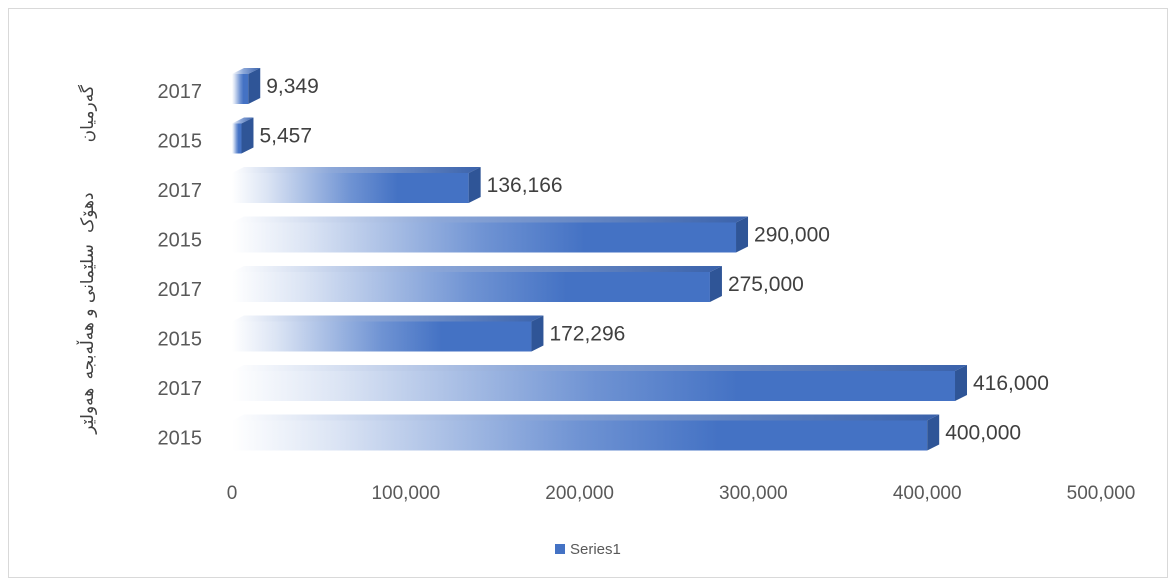 The image size is (1176, 580). What do you see at coordinates (88, 411) in the screenshot?
I see `category-label-group: هەولێر` at bounding box center [88, 411].